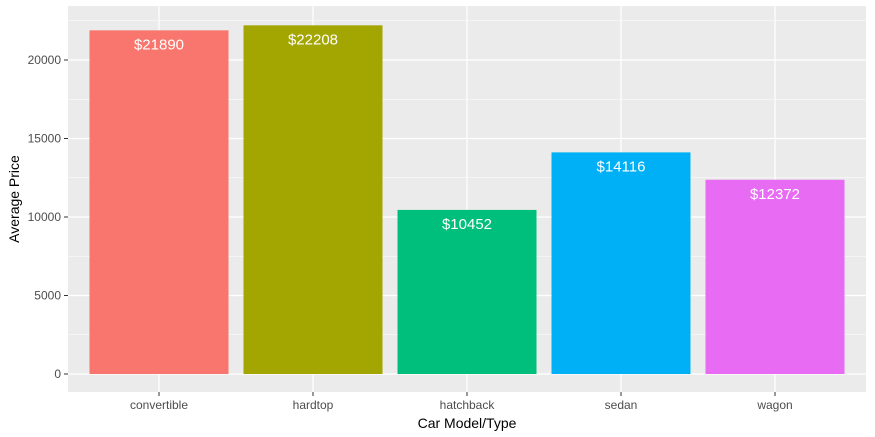 Image resolution: width=875 pixels, height=437 pixels. Describe the element at coordinates (159, 202) in the screenshot. I see `bar-convertible` at that location.